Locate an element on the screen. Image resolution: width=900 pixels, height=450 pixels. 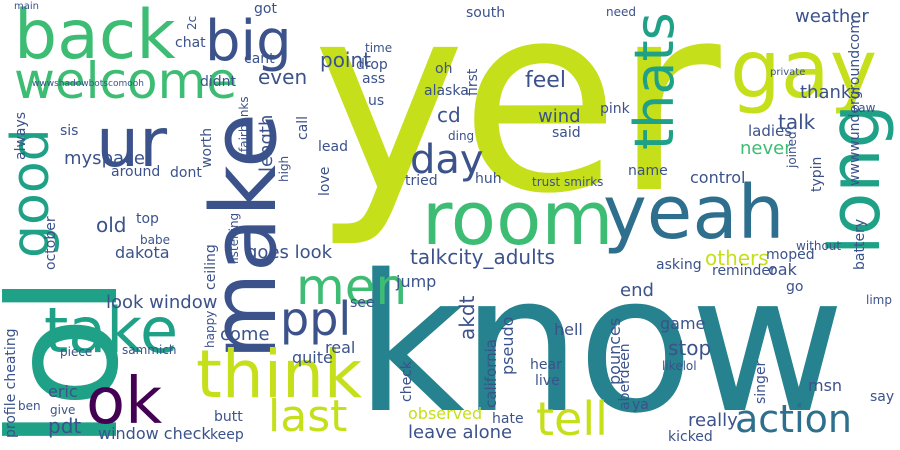
word: said is located at coordinates (566, 133).